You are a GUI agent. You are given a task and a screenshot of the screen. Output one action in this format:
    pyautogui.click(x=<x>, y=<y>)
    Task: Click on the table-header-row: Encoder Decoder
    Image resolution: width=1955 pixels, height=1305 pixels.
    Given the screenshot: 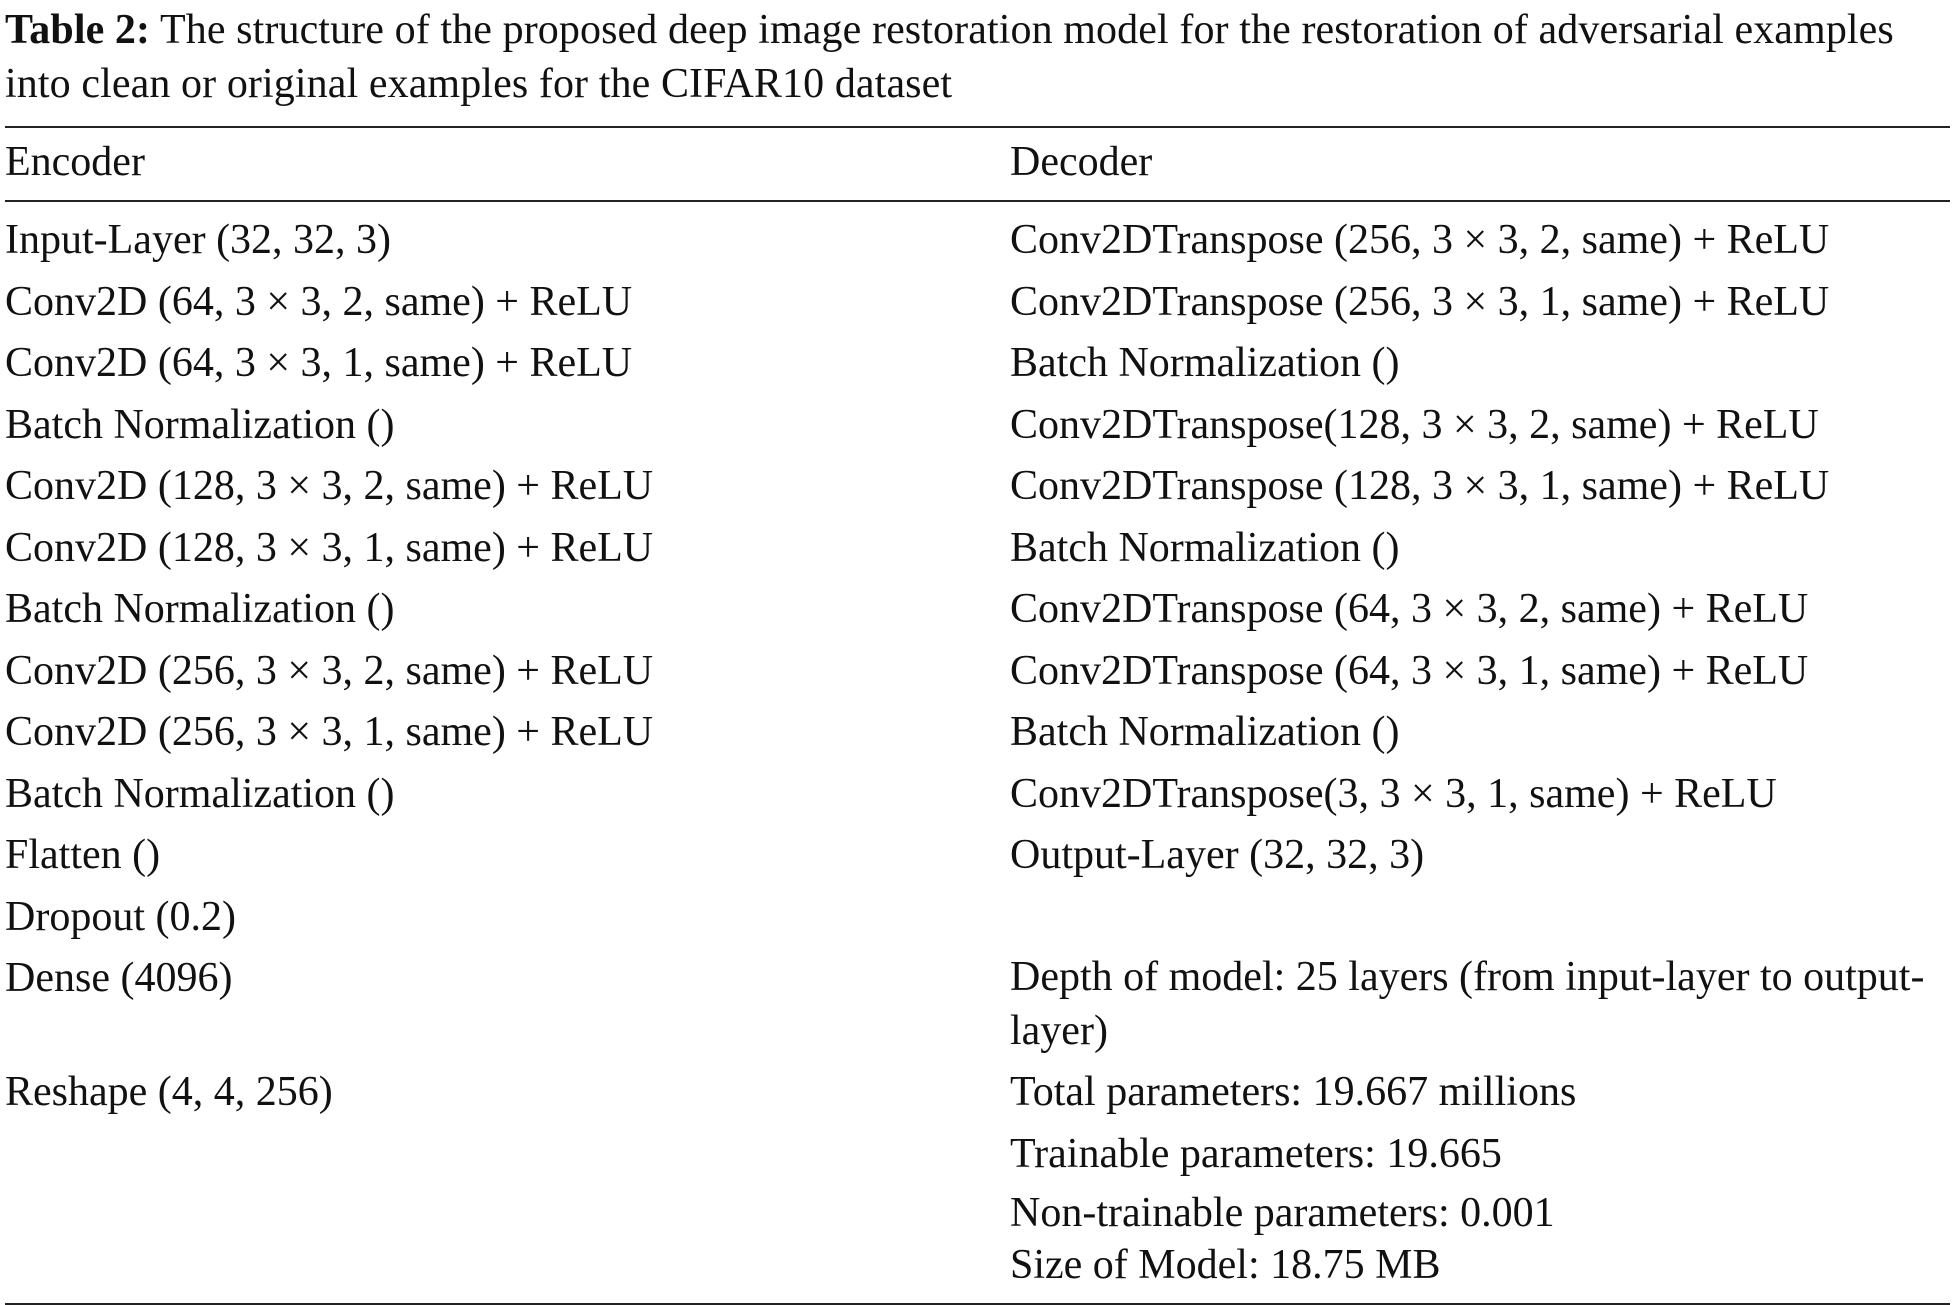 What is the action you would take?
    pyautogui.click(x=977, y=165)
    